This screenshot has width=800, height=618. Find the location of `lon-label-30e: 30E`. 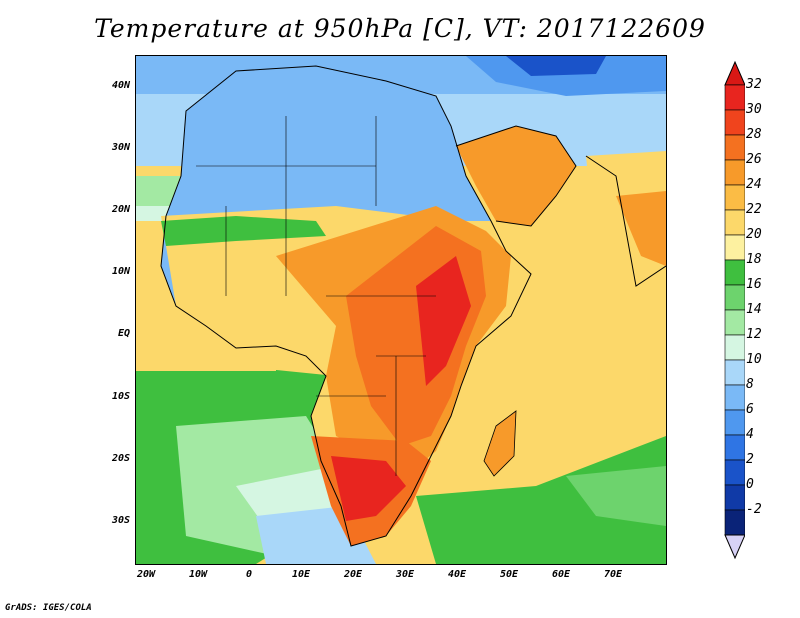

lon-label-30e: 30E is located at coordinates (405, 574).